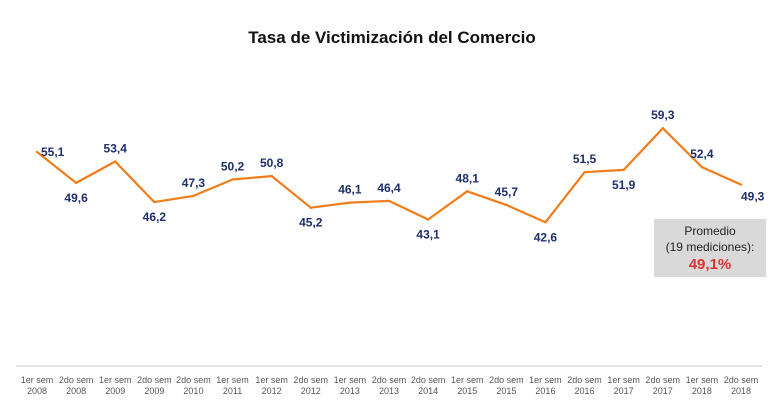  Describe the element at coordinates (428, 391) in the screenshot. I see `x-tick-label: 2014` at that location.